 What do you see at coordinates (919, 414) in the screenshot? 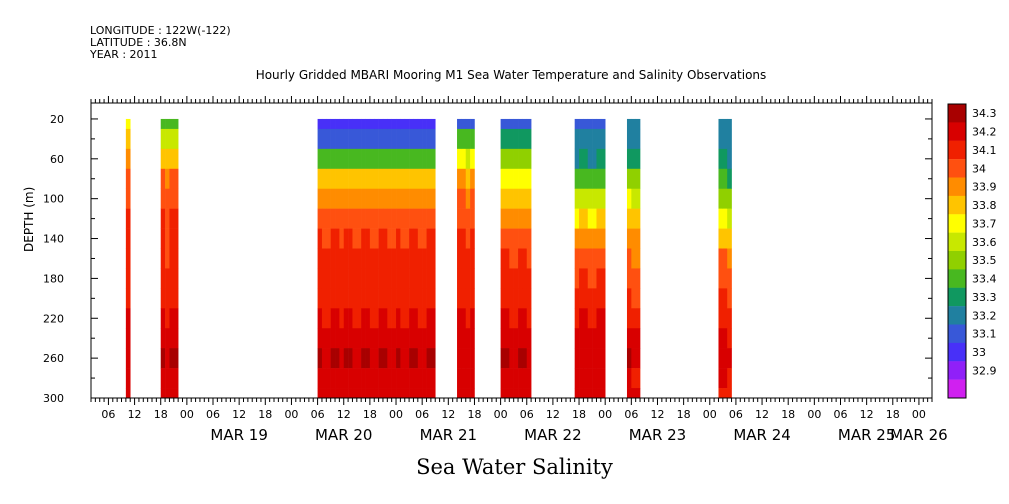
I see `x-tick-label: 00` at bounding box center [919, 414].